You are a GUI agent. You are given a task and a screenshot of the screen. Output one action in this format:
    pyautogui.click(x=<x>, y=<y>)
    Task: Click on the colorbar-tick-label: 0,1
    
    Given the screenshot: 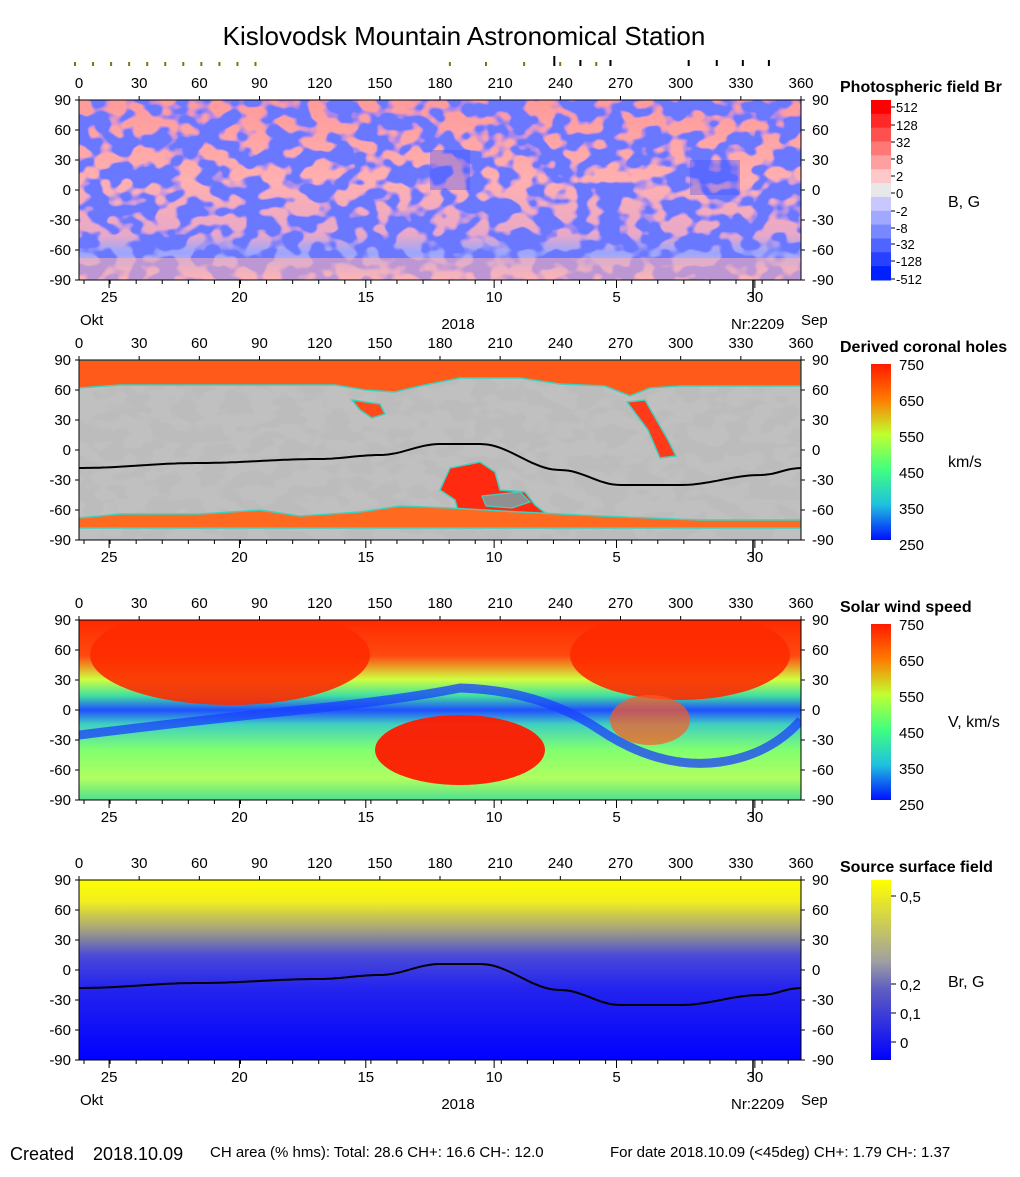 What is the action you would take?
    pyautogui.click(x=910, y=1014)
    